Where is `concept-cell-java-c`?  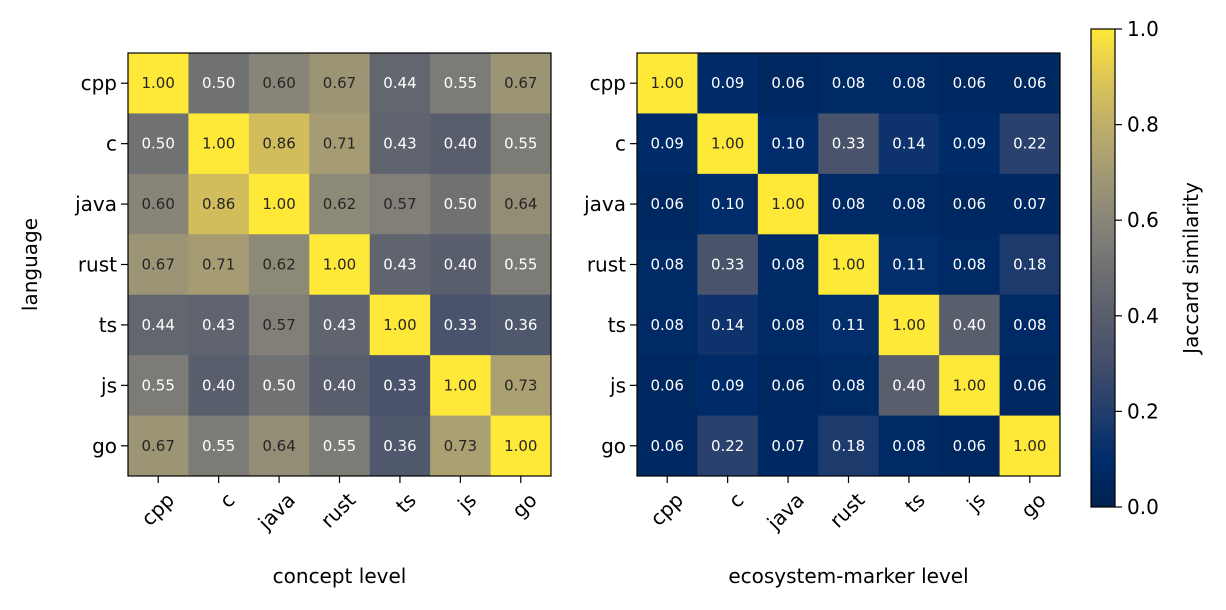
concept-cell-java-c is located at coordinates (219, 204).